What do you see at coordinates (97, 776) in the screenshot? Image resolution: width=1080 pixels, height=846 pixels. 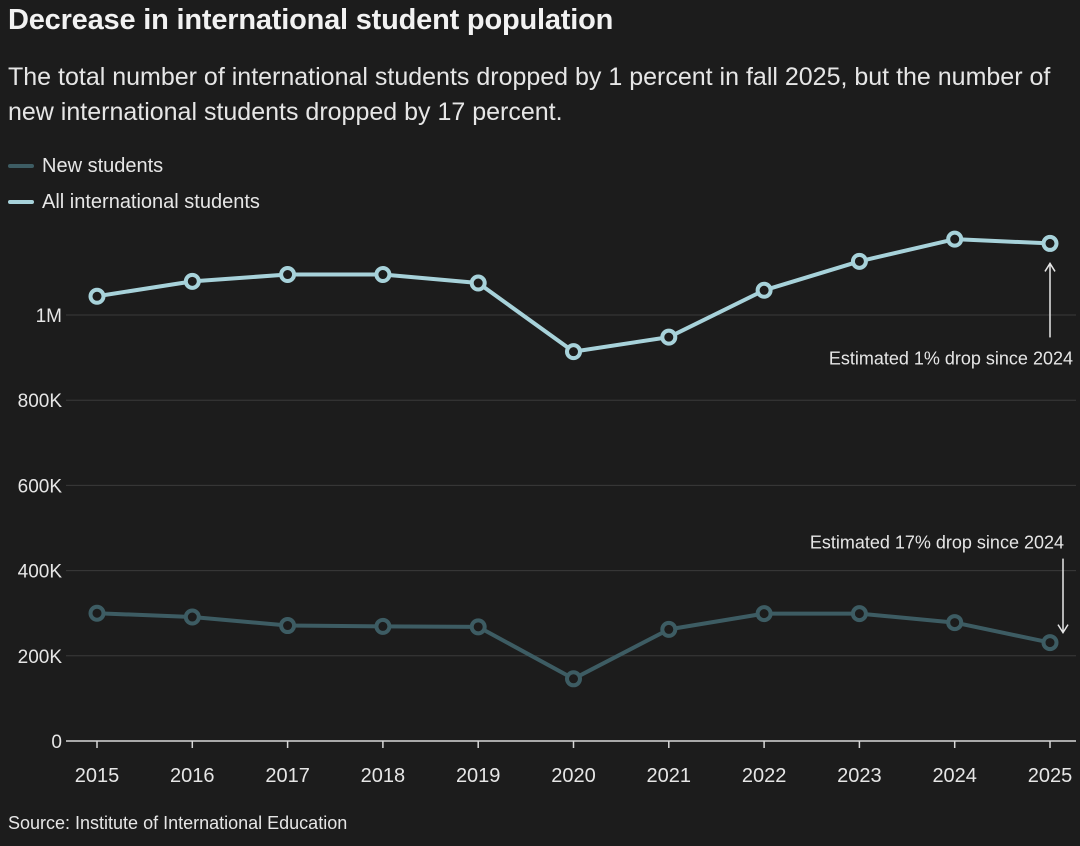 I see `x-tick-label: 2015` at bounding box center [97, 776].